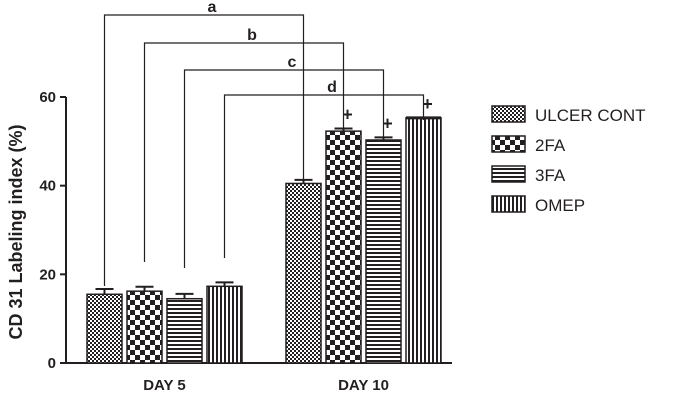  What do you see at coordinates (47, 97) in the screenshot?
I see `y-tick-label: 60` at bounding box center [47, 97].